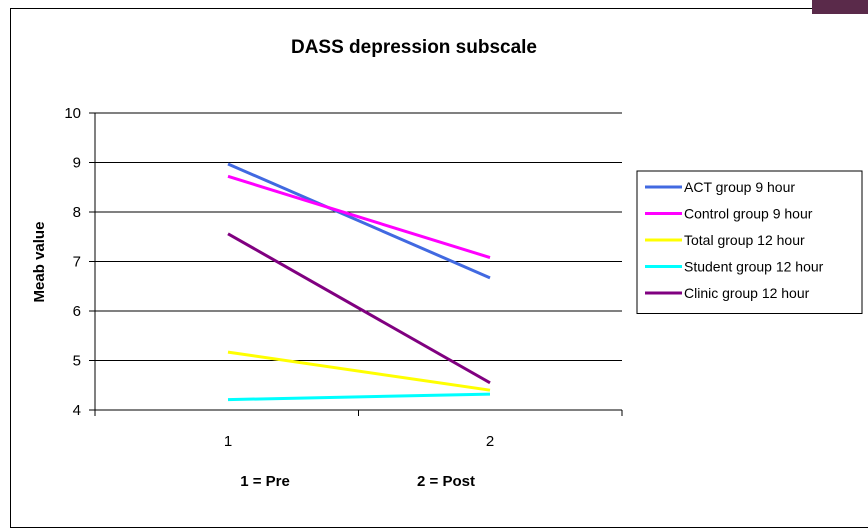  What do you see at coordinates (748, 214) in the screenshot?
I see `legend-label-2: Control group 9 hour` at bounding box center [748, 214].